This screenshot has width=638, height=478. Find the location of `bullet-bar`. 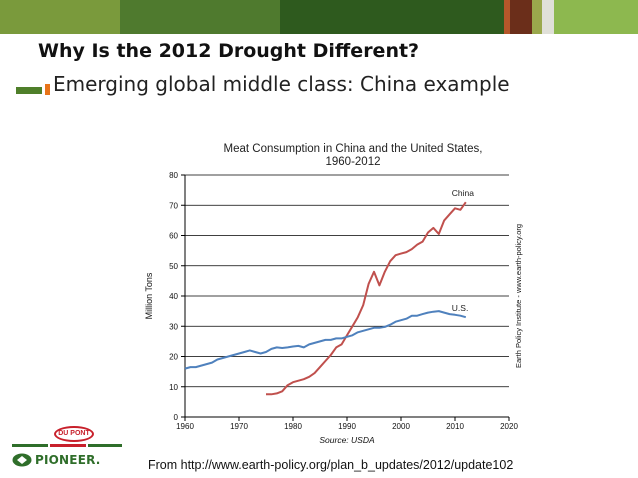

bullet-bar is located at coordinates (29, 90).